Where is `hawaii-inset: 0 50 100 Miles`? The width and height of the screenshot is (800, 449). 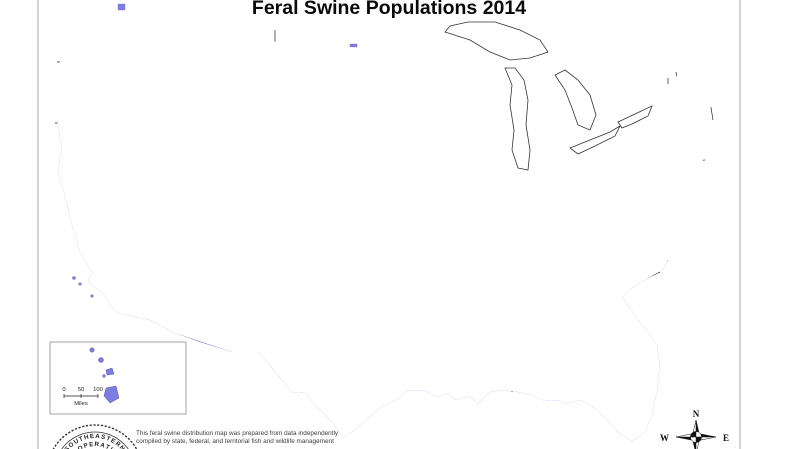 hawaii-inset: 0 50 100 Miles is located at coordinates (118, 378).